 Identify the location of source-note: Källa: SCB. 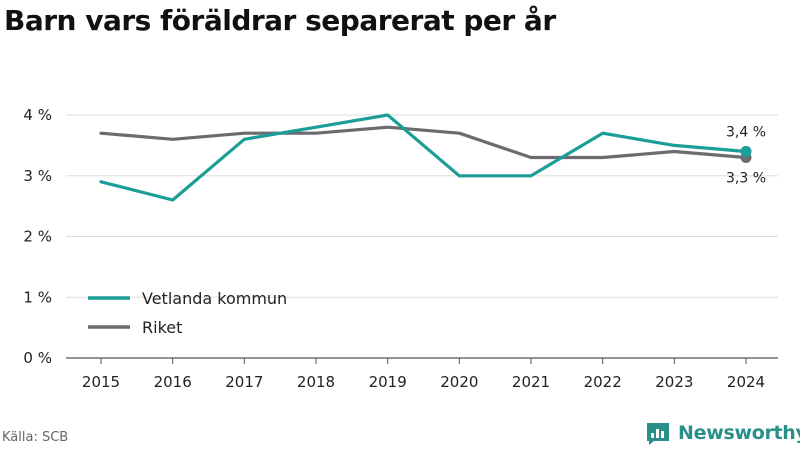
(35, 437).